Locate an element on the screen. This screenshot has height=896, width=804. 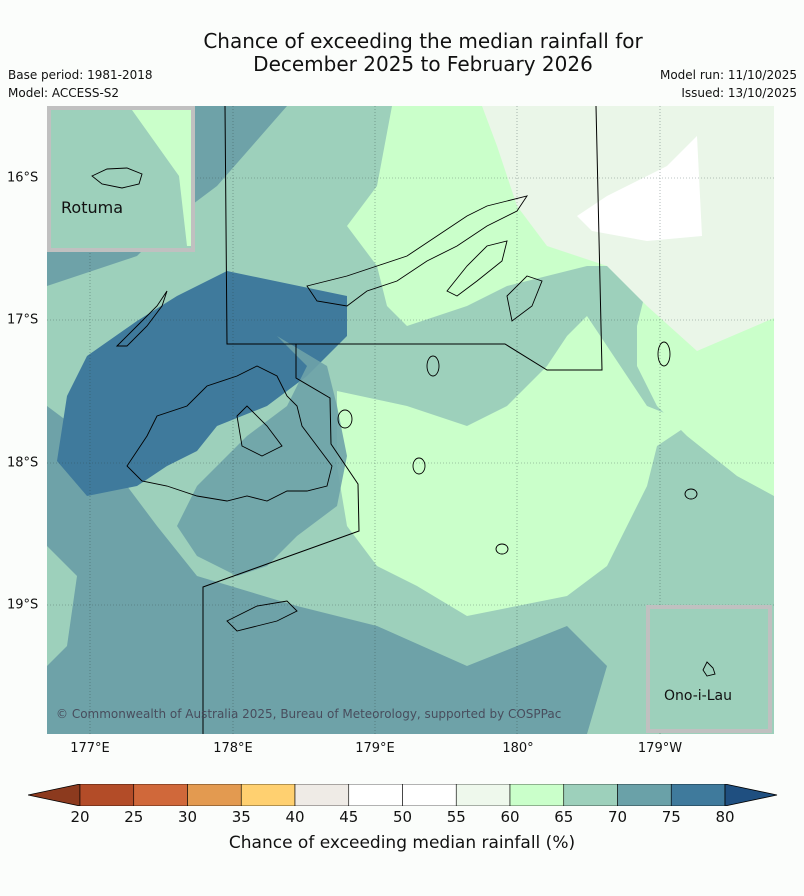
island-moala is located at coordinates (419, 466).